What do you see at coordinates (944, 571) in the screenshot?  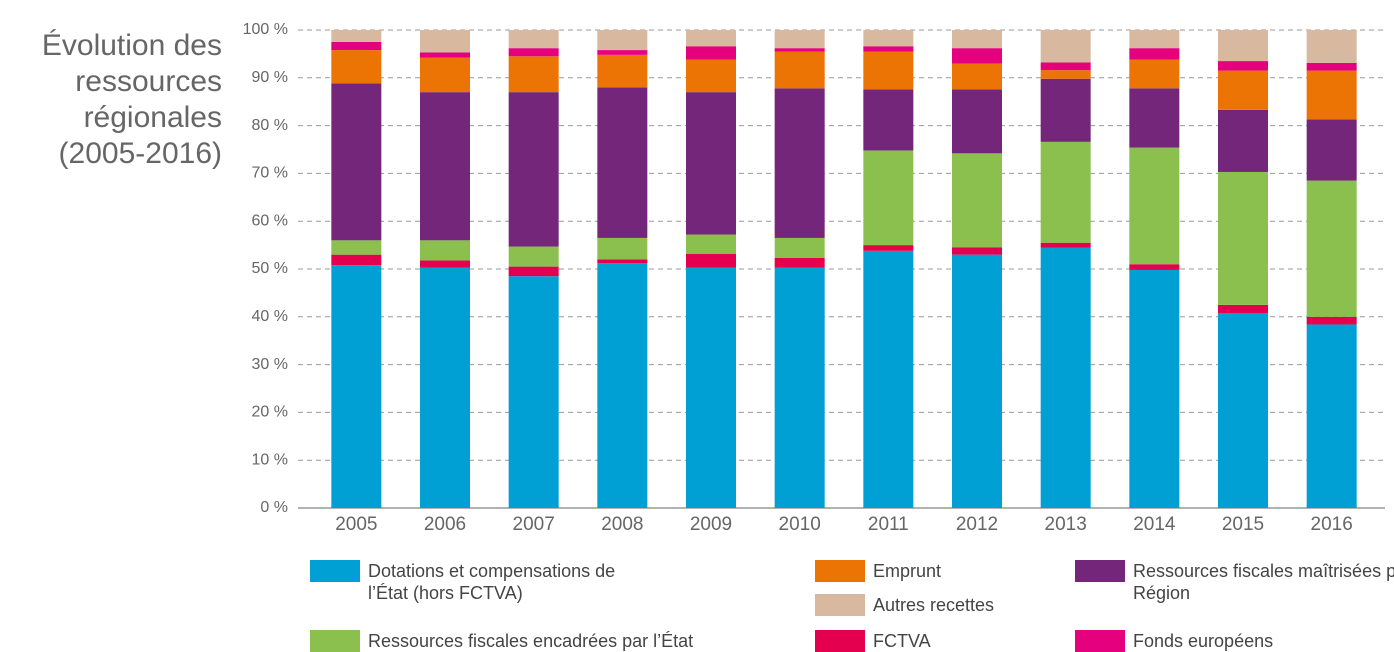 I see `legend-item: Emprunt` at bounding box center [944, 571].